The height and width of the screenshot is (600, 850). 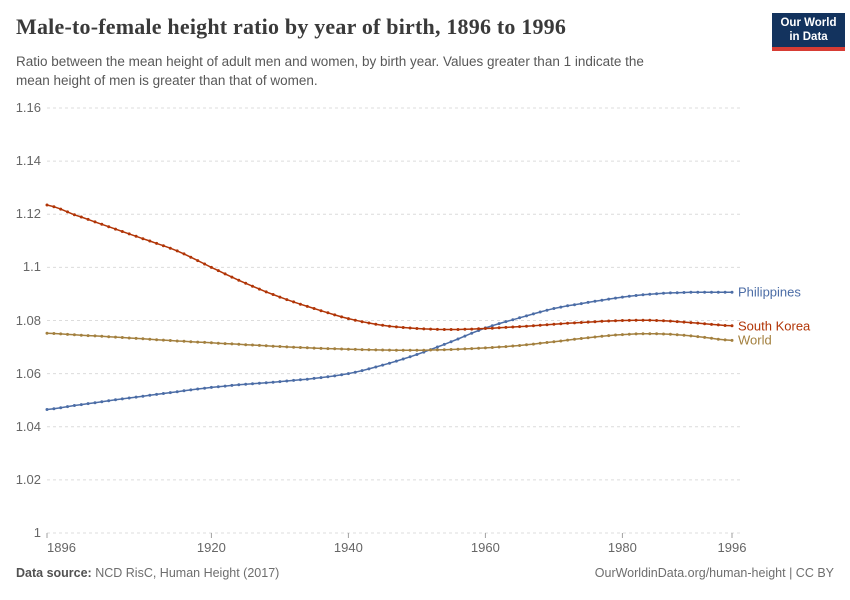 I want to click on series-line-world, so click(x=389, y=342).